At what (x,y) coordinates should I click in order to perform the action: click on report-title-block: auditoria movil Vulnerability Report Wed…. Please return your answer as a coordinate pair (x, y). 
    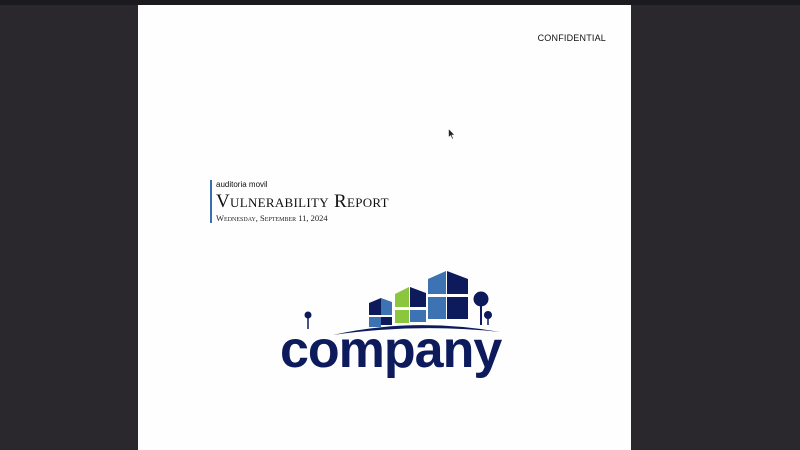
    Looking at the image, I should click on (299, 201).